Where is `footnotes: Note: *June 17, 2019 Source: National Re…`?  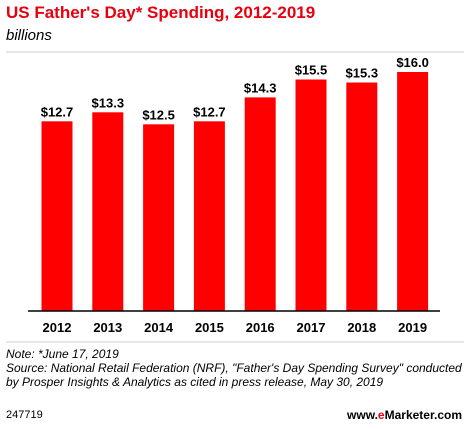 footnotes: Note: *June 17, 2019 Source: National Re… is located at coordinates (235, 368).